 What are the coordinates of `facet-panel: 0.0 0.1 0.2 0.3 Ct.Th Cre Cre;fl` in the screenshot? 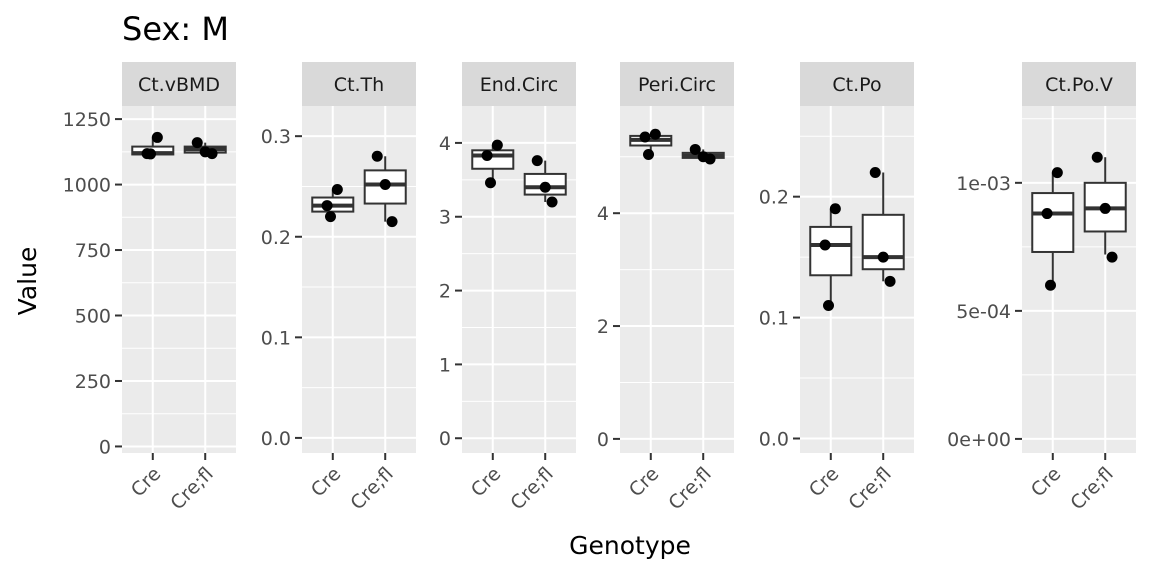 It's located at (338, 288).